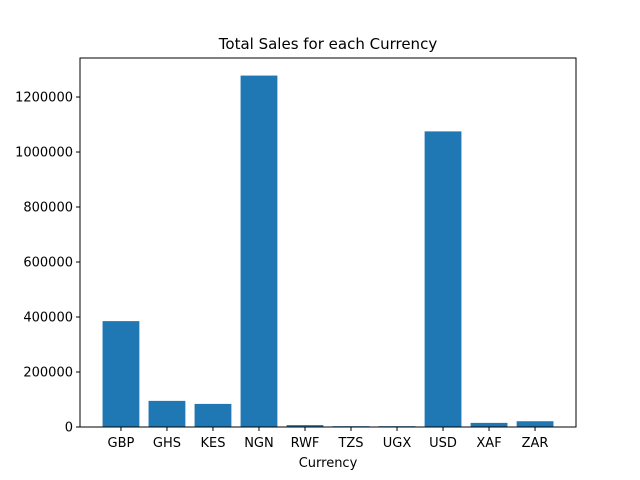 Image resolution: width=640 pixels, height=480 pixels. What do you see at coordinates (48, 263) in the screenshot?
I see `y-tick-label-600000: 600000` at bounding box center [48, 263].